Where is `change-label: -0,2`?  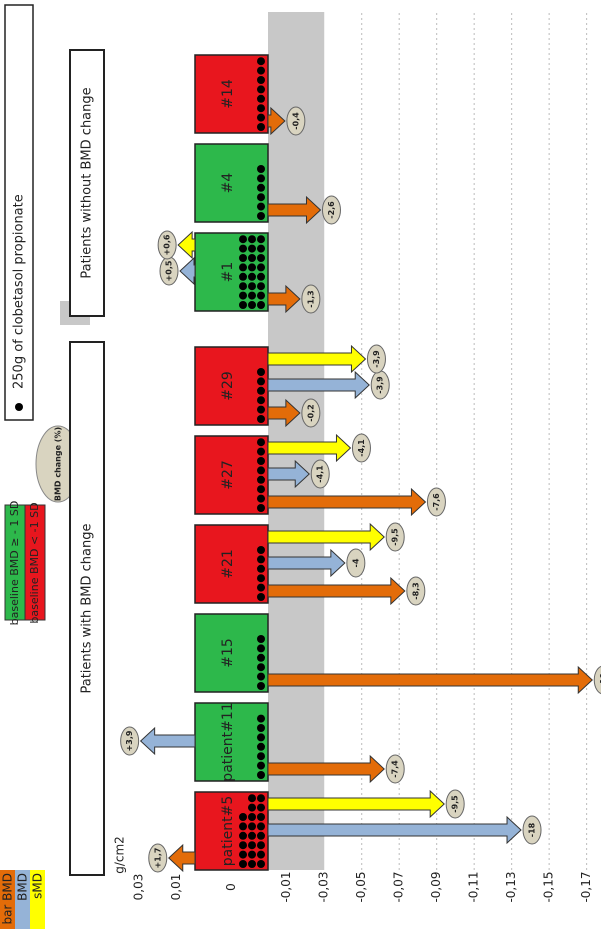 change-label: -0,2 is located at coordinates (310, 413).